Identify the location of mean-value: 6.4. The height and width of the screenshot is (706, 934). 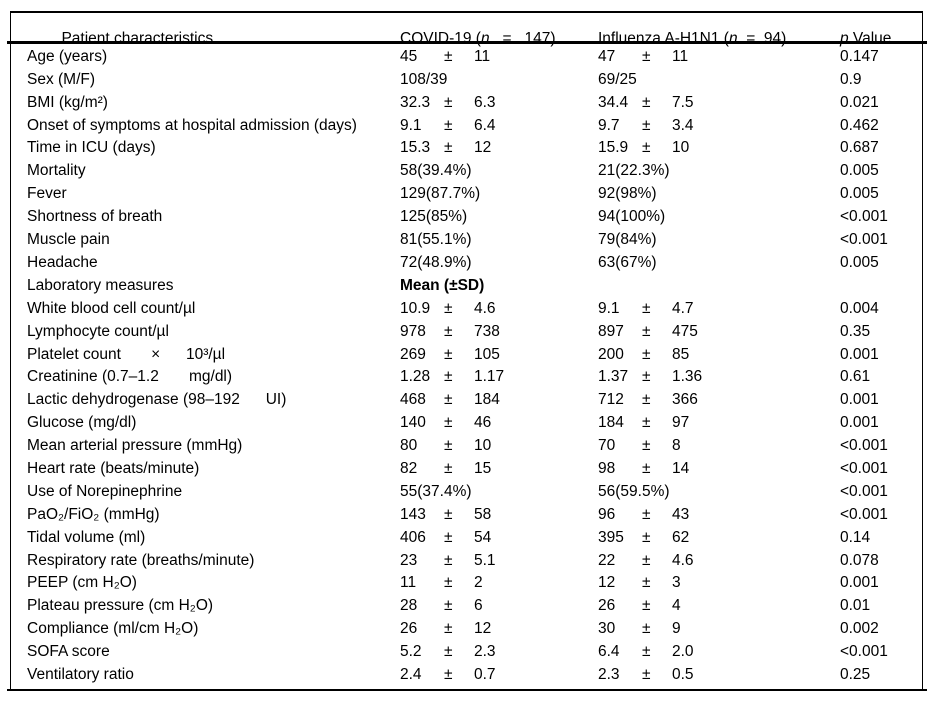
(609, 652).